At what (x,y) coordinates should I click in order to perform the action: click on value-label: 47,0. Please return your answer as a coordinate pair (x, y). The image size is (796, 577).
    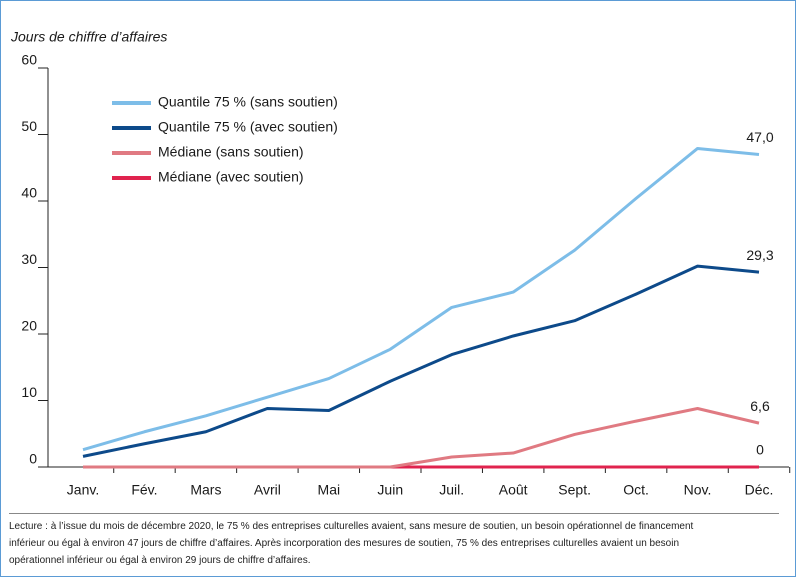
    Looking at the image, I should click on (759, 137).